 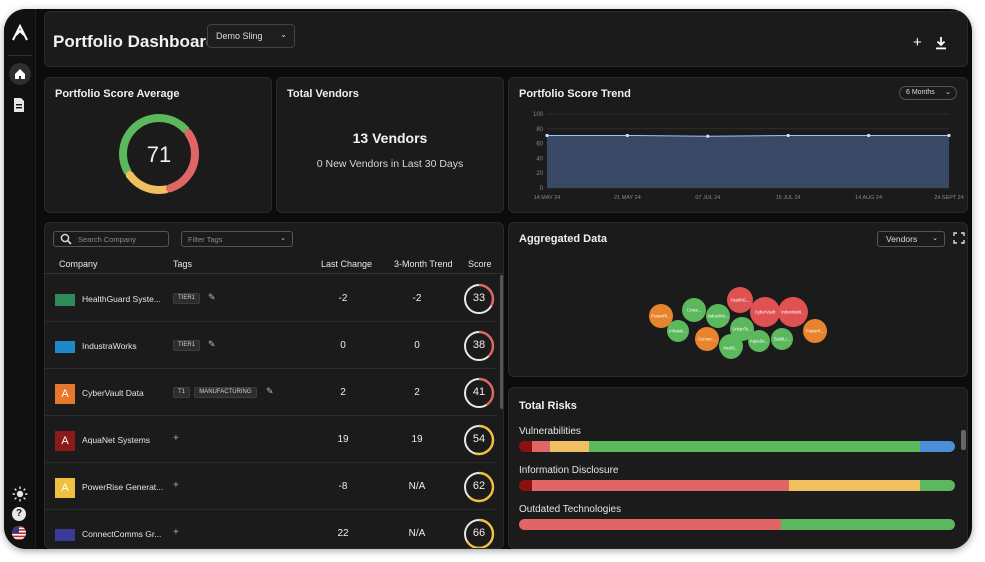 What do you see at coordinates (107, 239) in the screenshot?
I see `search-placeholder: Search Company` at bounding box center [107, 239].